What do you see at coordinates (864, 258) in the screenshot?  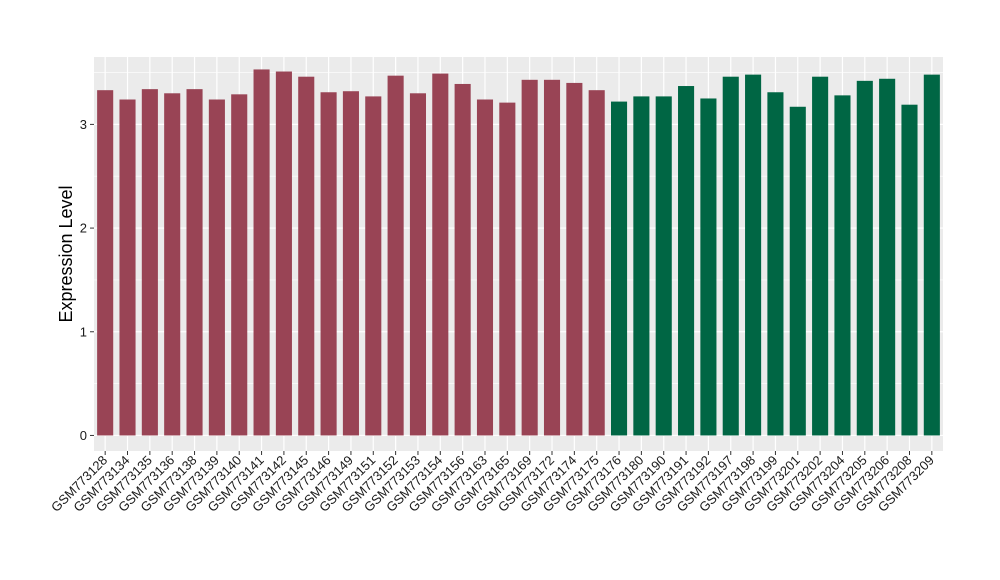 I see `bar-GSM773205` at bounding box center [864, 258].